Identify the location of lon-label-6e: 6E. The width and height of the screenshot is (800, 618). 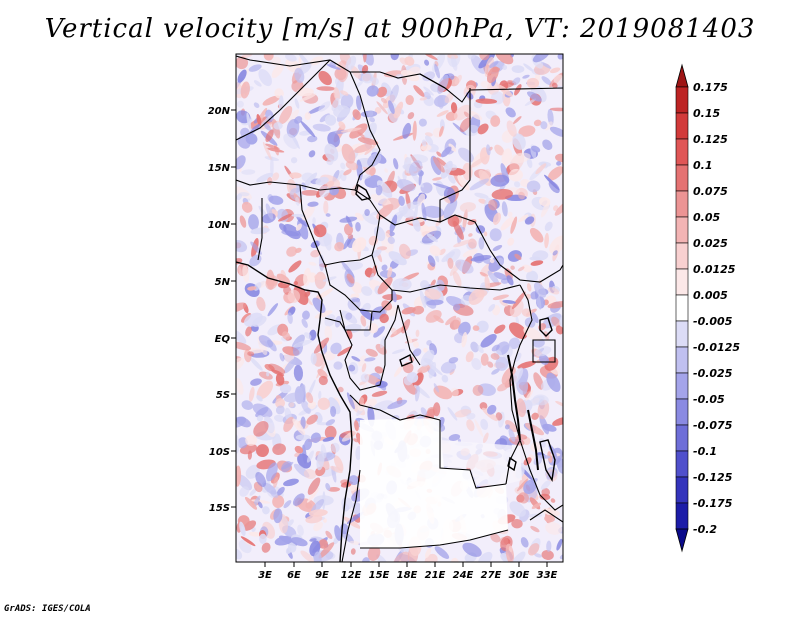
(294, 575).